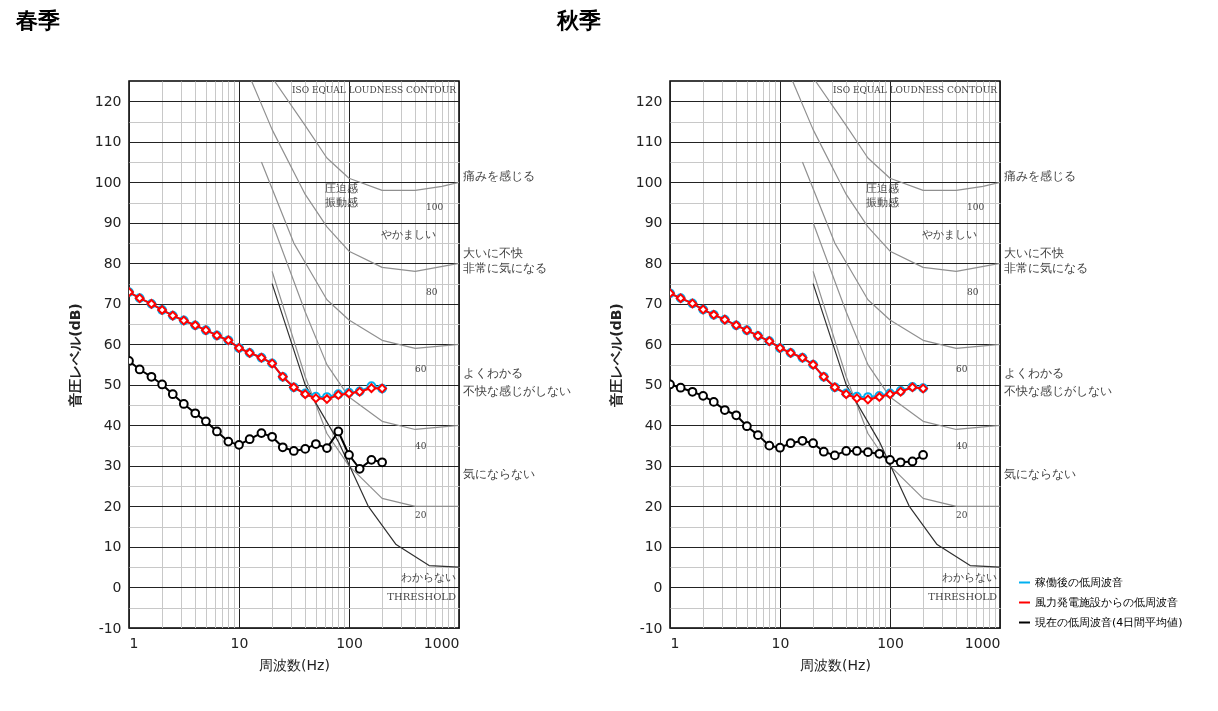  What do you see at coordinates (1106, 602) in the screenshot?
I see `legend-label: 風力発電施設からの低周波音` at bounding box center [1106, 602].